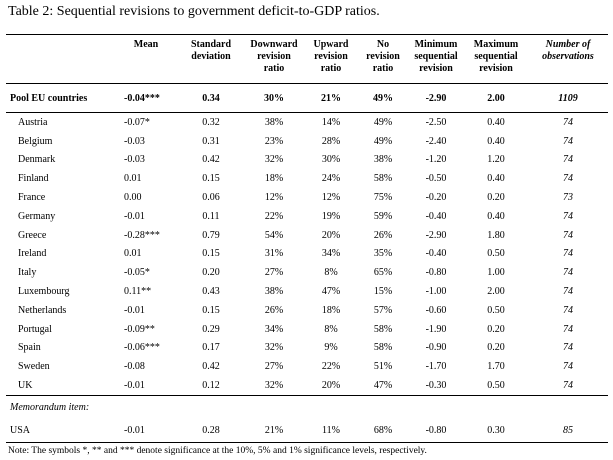  What do you see at coordinates (331, 216) in the screenshot?
I see `cell-up: 19%` at bounding box center [331, 216].